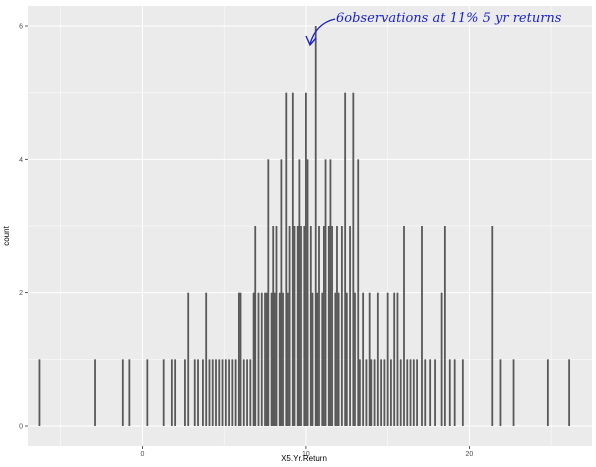 Image resolution: width=596 pixels, height=467 pixels. I want to click on annotation-text: 6observations at 11% 5 yr returns, so click(449, 18).